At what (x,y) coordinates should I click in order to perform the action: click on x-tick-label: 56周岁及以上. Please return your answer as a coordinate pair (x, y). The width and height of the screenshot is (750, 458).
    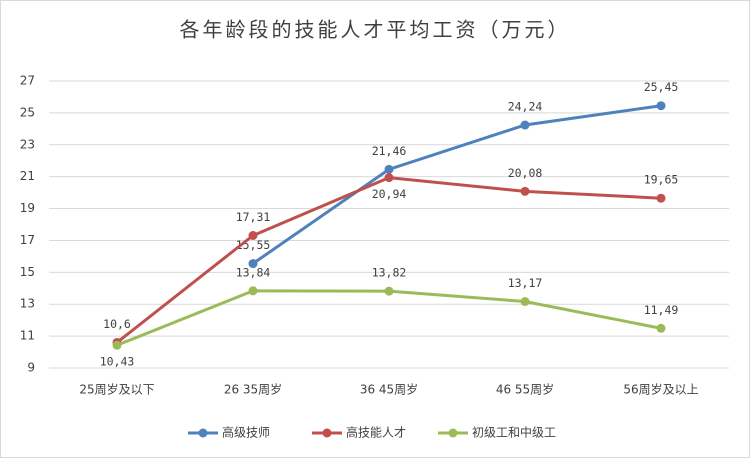
    Looking at the image, I should click on (660, 389).